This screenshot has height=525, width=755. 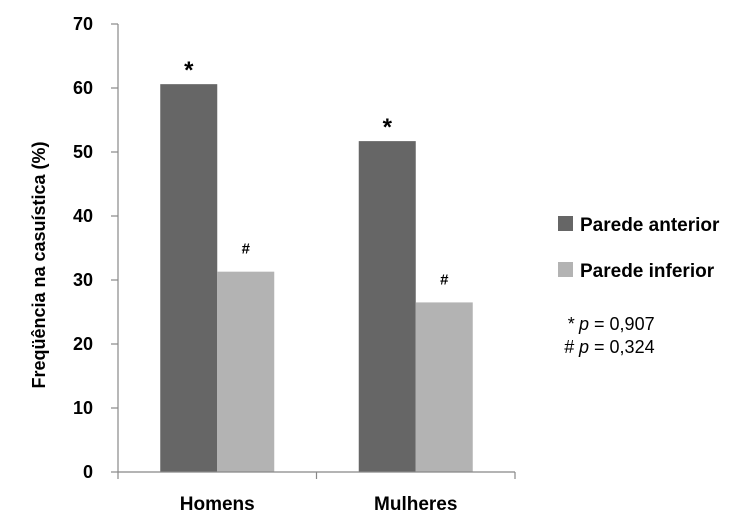 What do you see at coordinates (83, 280) in the screenshot?
I see `y-tick-label: 30` at bounding box center [83, 280].